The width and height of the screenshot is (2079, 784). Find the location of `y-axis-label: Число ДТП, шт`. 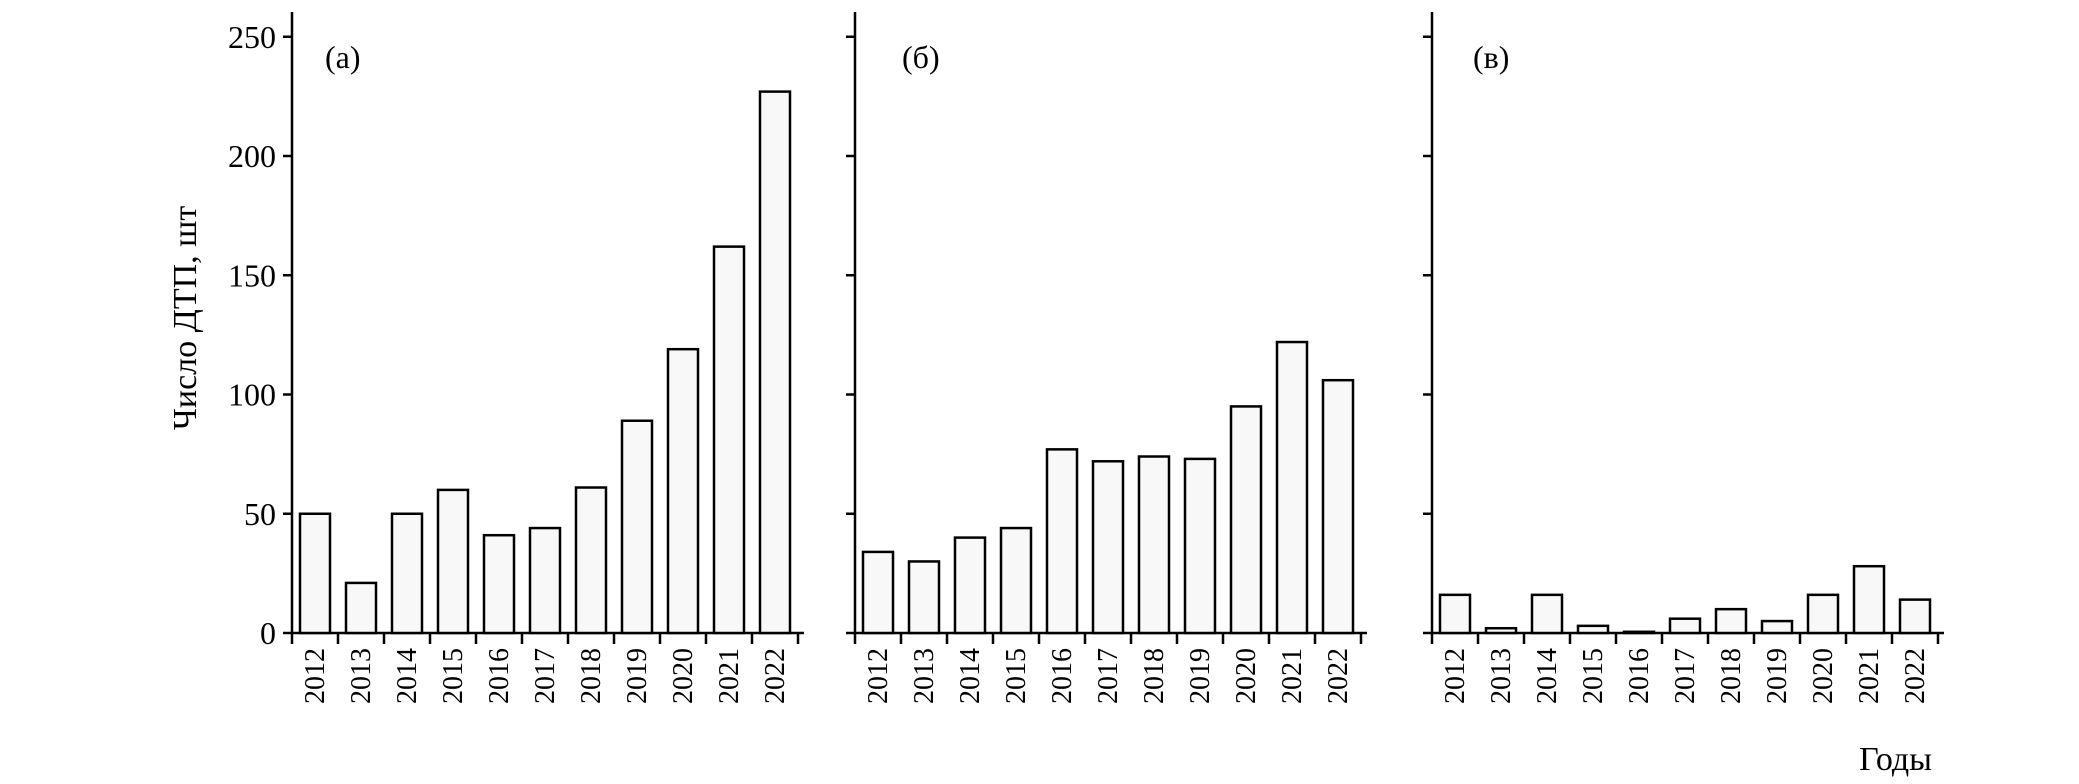

y-axis-label: Число ДТП, шт is located at coordinates (185, 318).